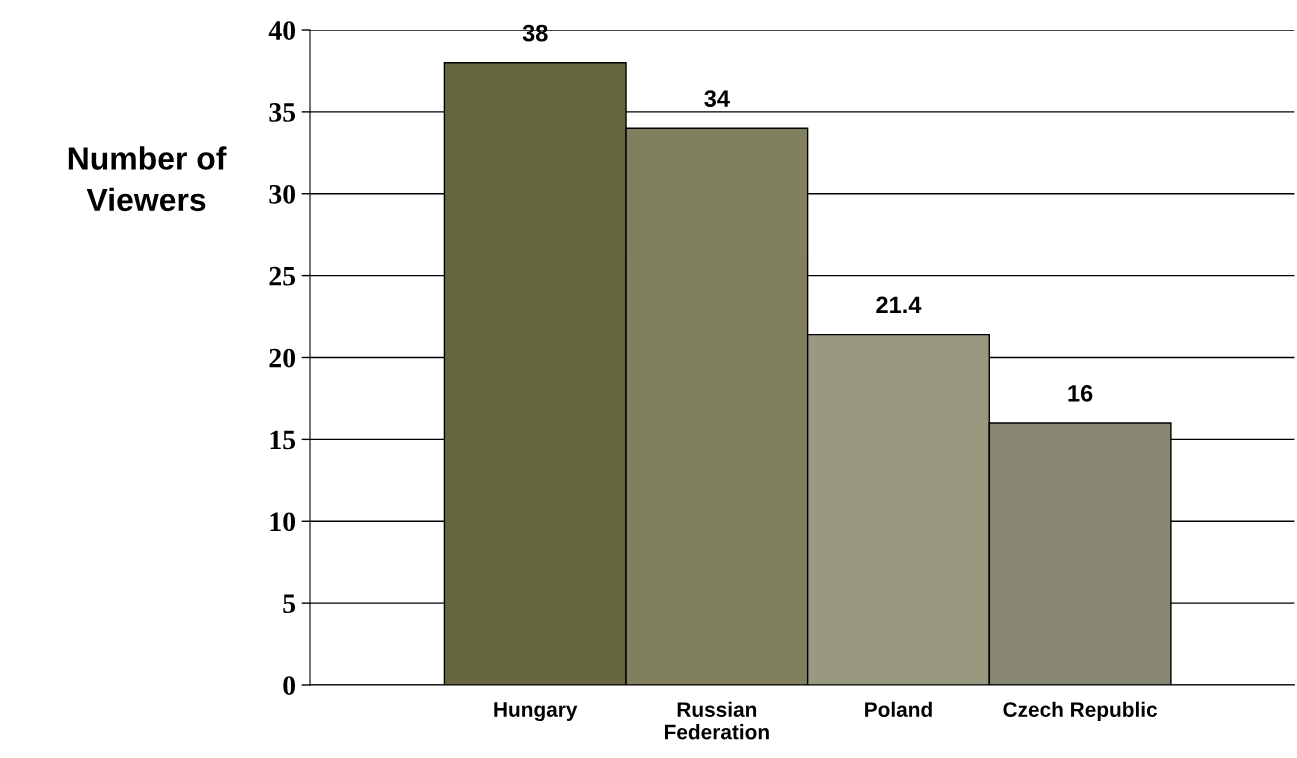 The image size is (1297, 758). What do you see at coordinates (289, 685) in the screenshot?
I see `y-tick-label: 0` at bounding box center [289, 685].